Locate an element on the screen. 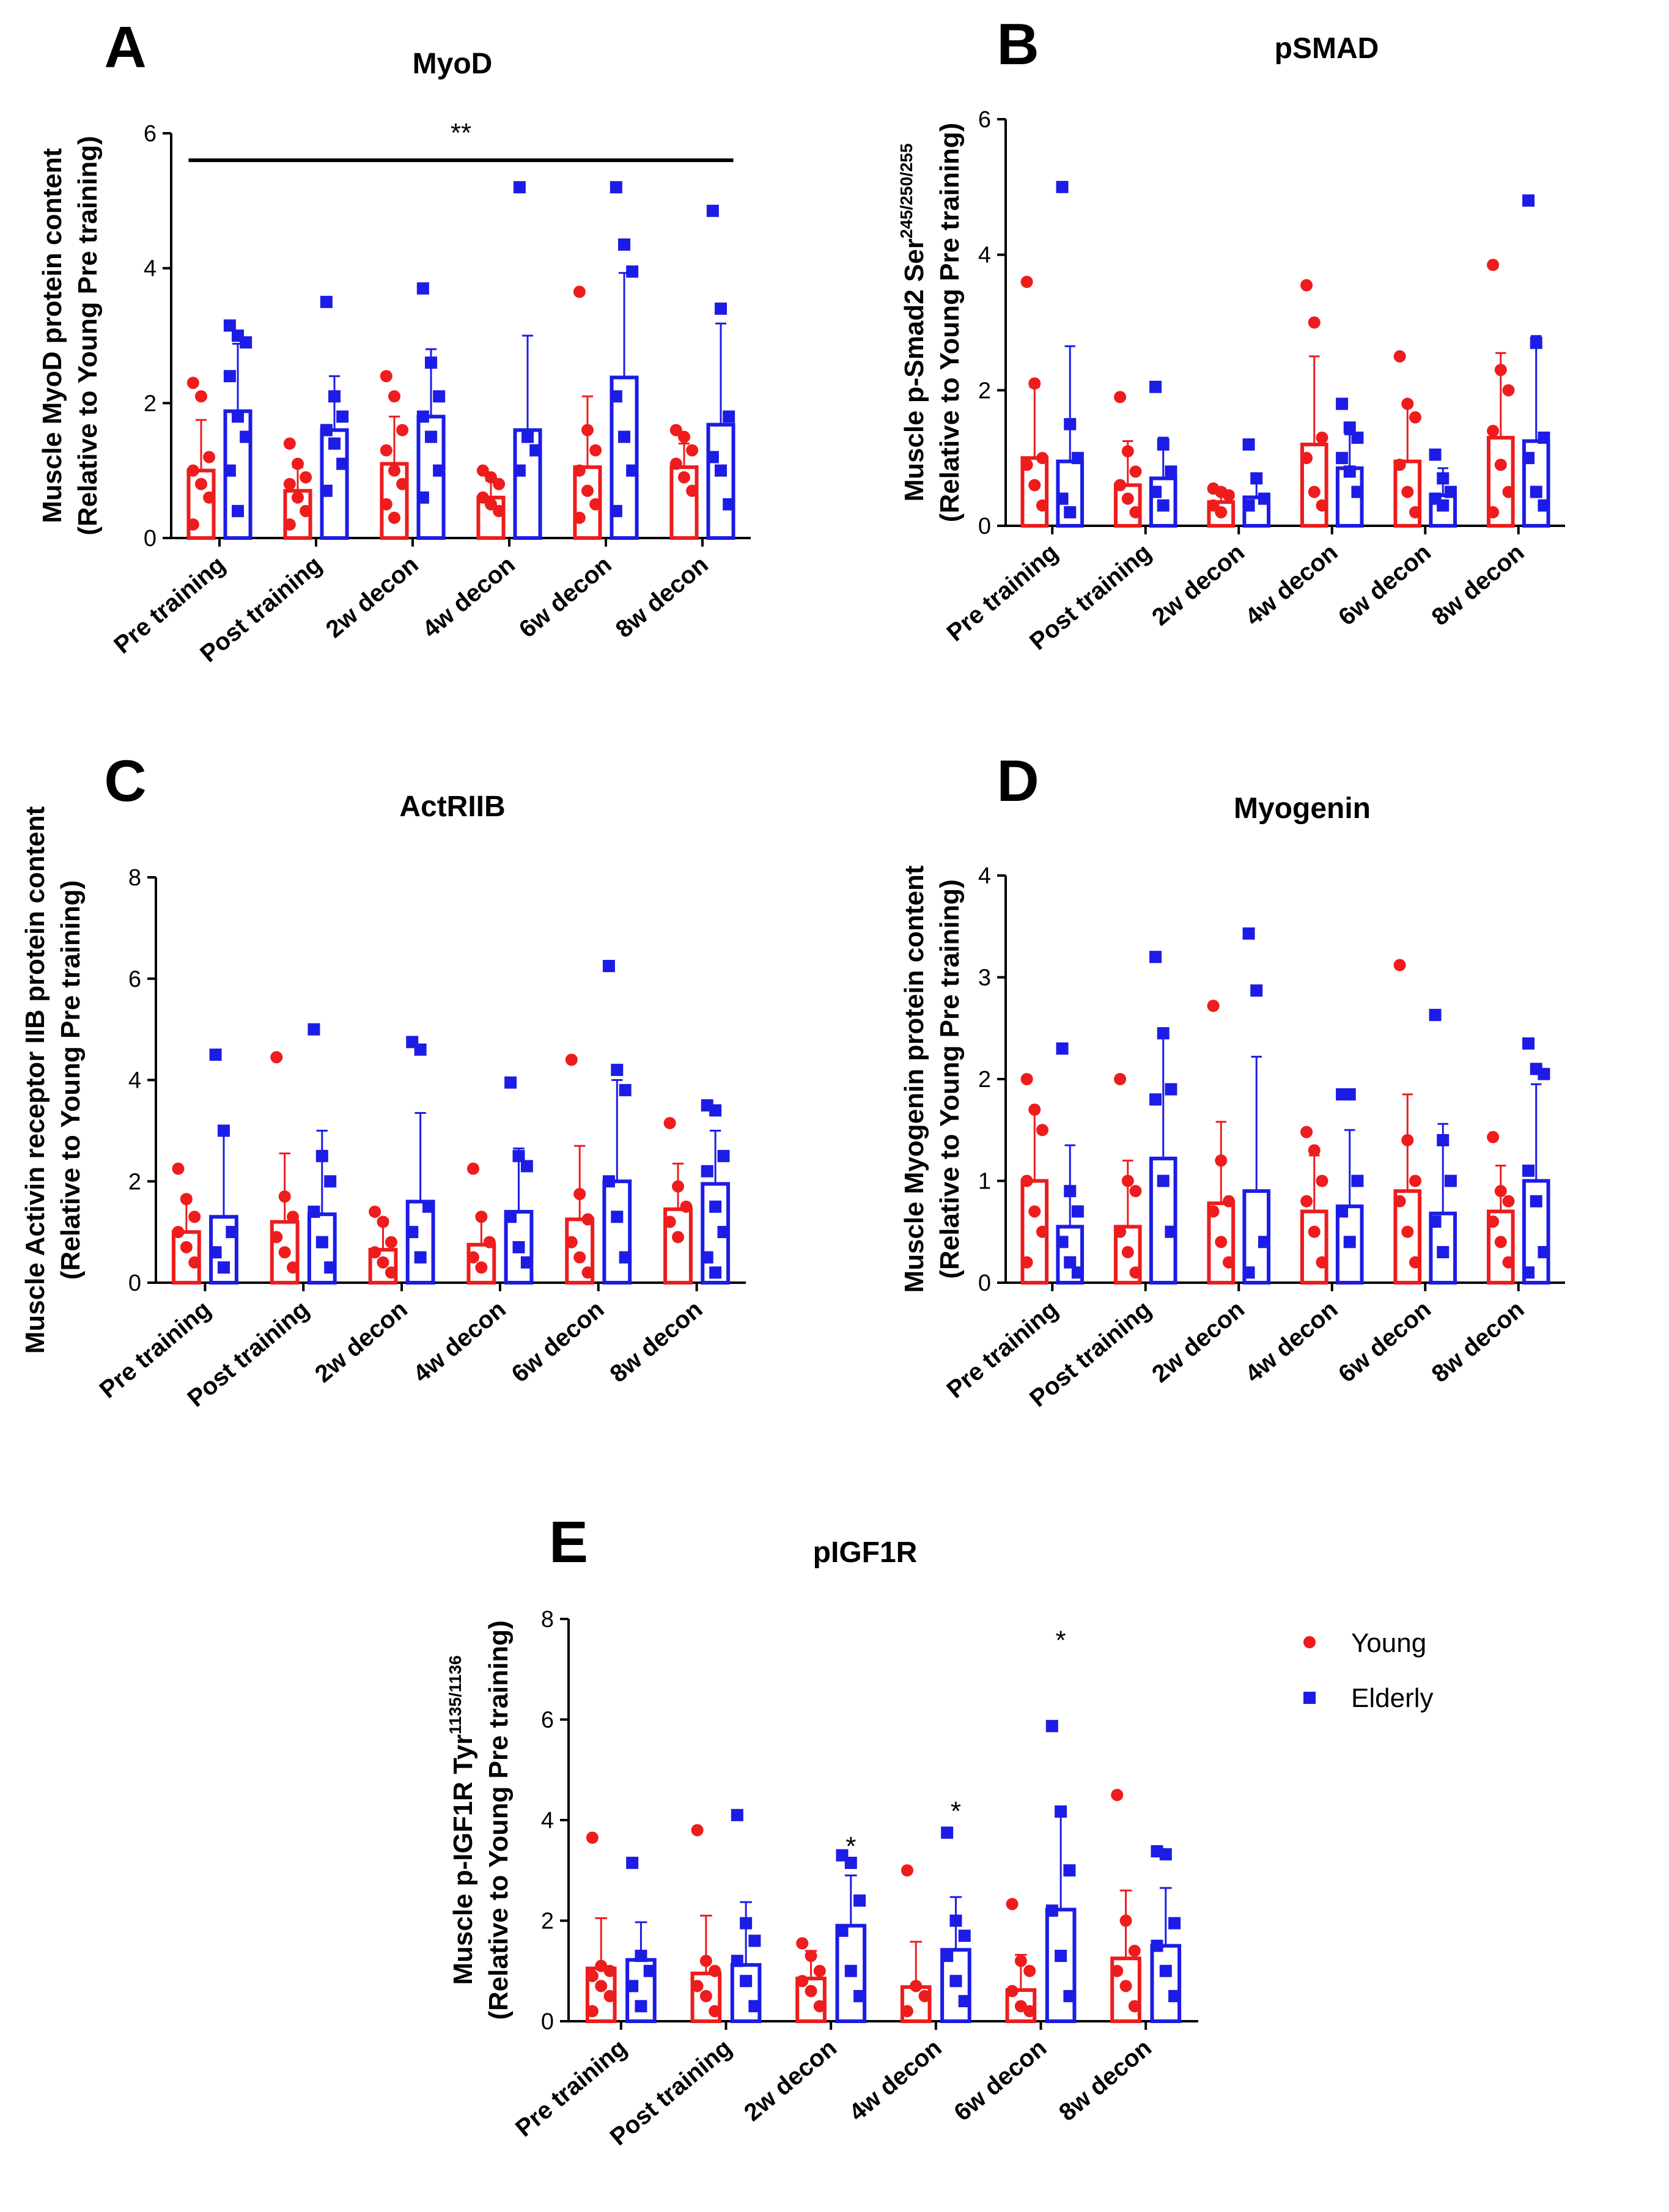 The image size is (1669, 2212). bar-young is located at coordinates (1314, 1247).